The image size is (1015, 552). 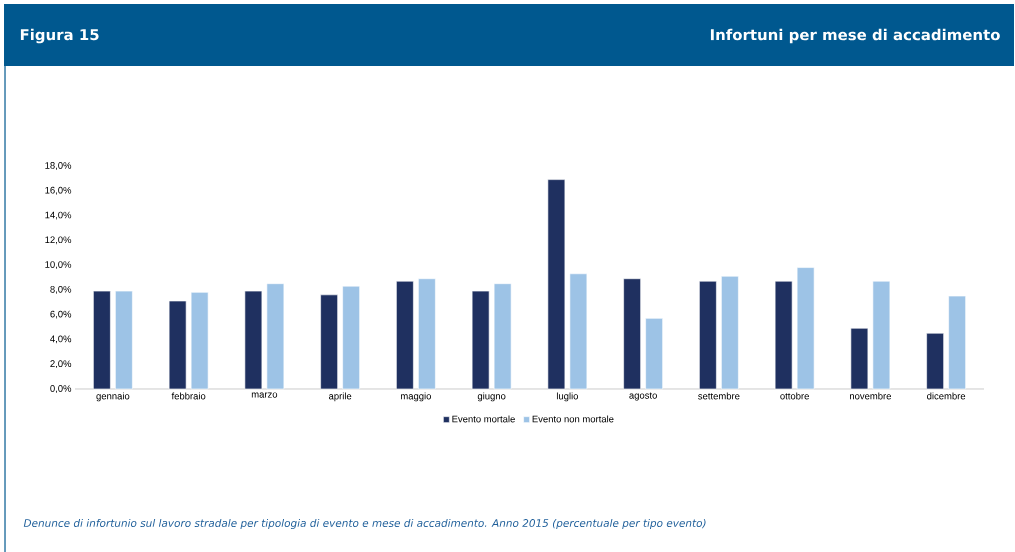 What do you see at coordinates (483, 419) in the screenshot?
I see `legend-label: Evento mortale` at bounding box center [483, 419].